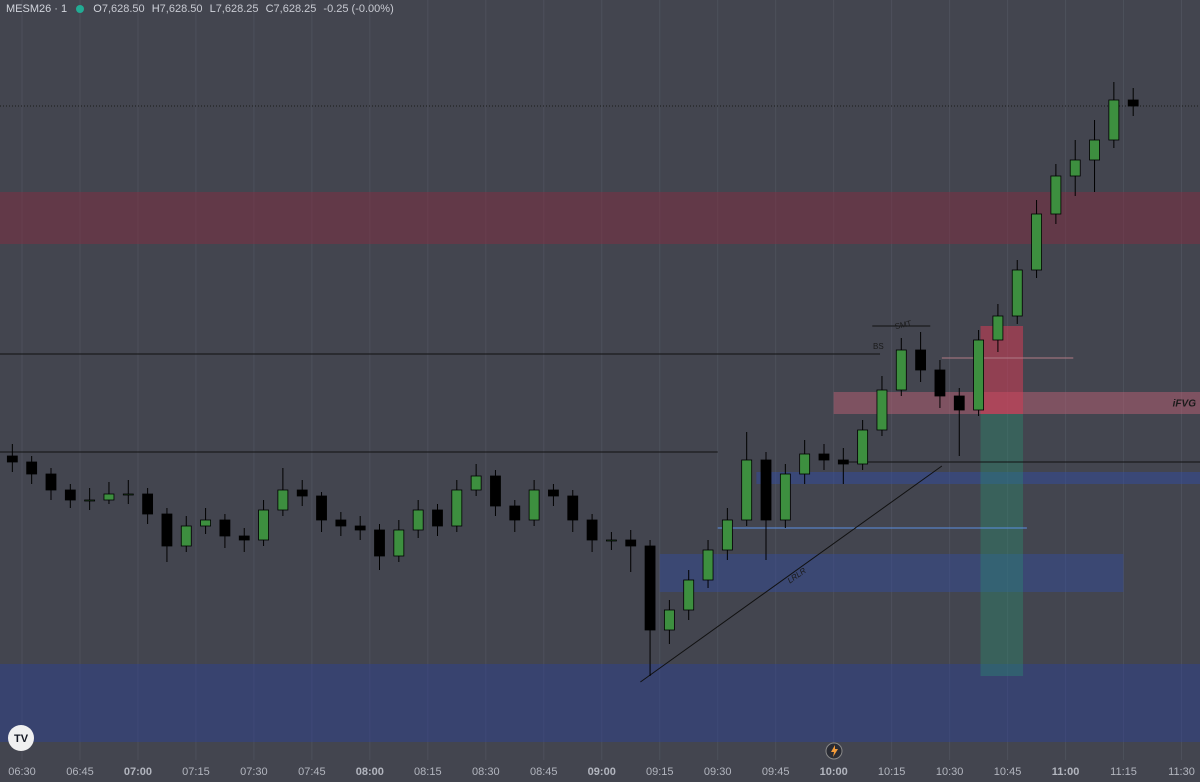 Image resolution: width=1200 pixels, height=782 pixels. I want to click on smt-label: SMT, so click(903, 325).